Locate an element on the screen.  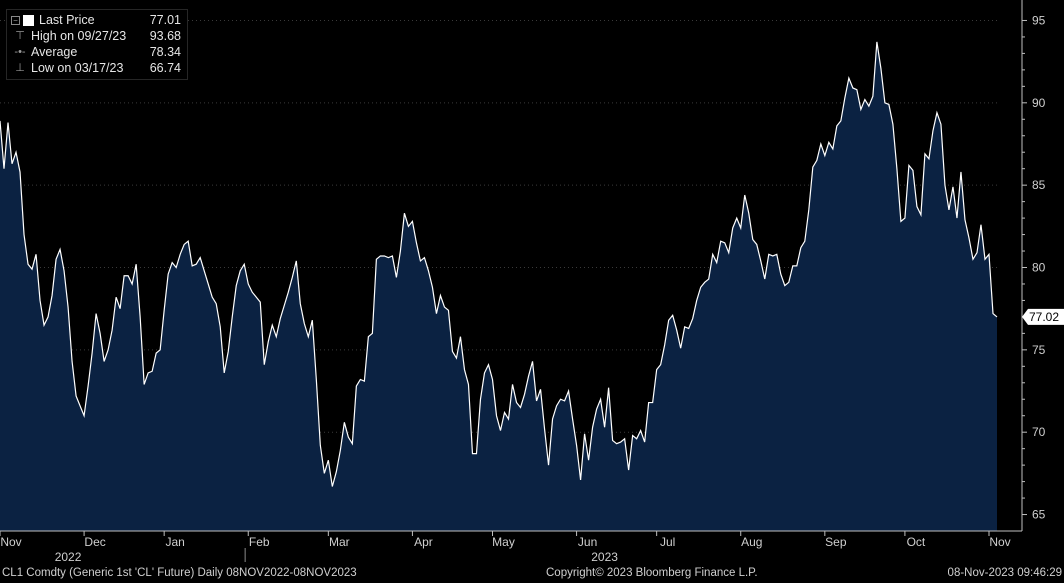
y-tick-label: 80 is located at coordinates (1039, 268).